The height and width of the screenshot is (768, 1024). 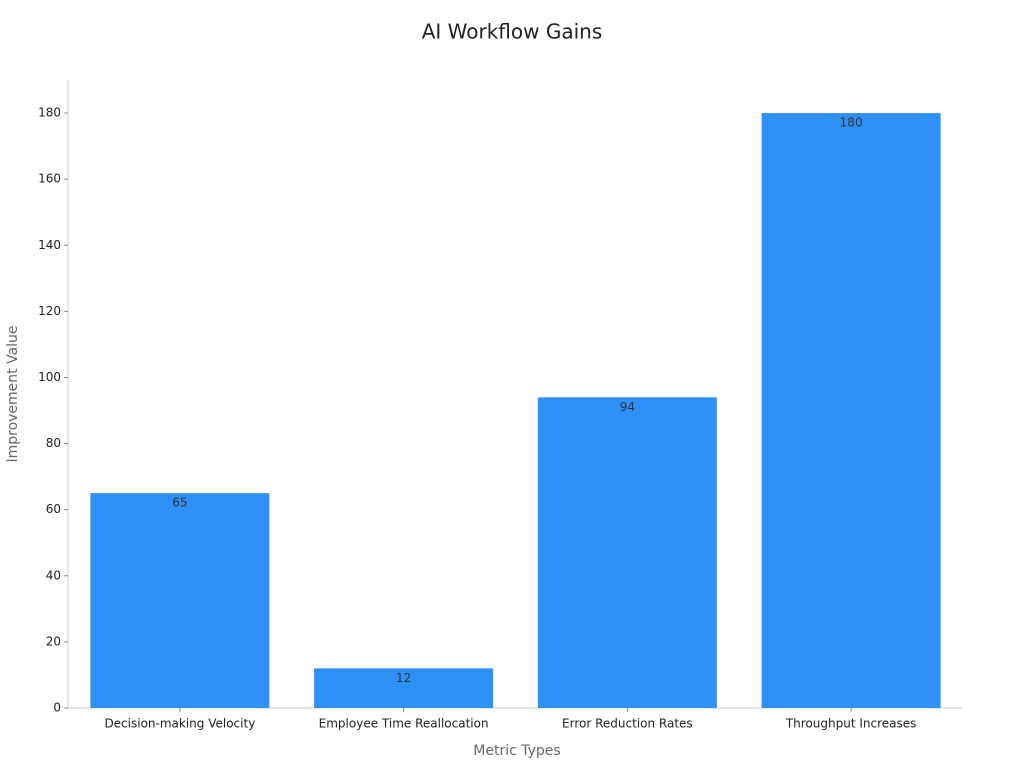 What do you see at coordinates (403, 678) in the screenshot?
I see `value-label: 12` at bounding box center [403, 678].